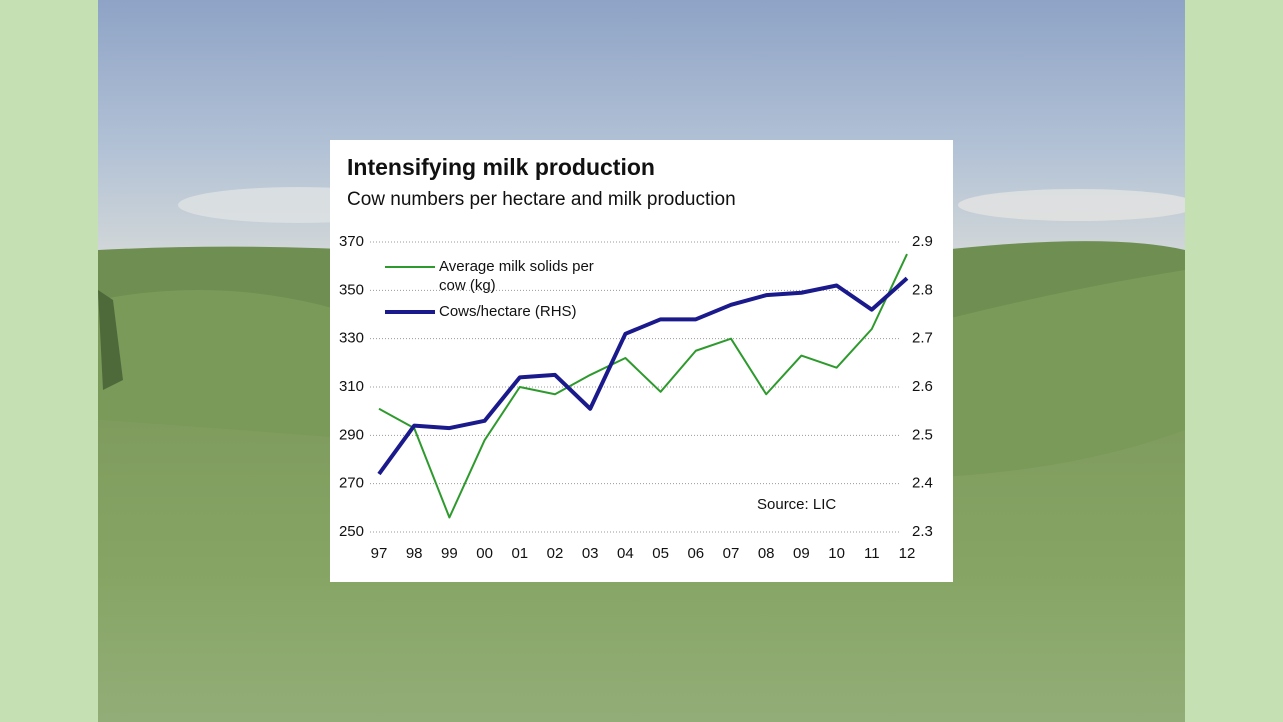 This screenshot has height=722, width=1283. Describe the element at coordinates (501, 167) in the screenshot. I see `chart-title: Intensifying milk production` at that location.